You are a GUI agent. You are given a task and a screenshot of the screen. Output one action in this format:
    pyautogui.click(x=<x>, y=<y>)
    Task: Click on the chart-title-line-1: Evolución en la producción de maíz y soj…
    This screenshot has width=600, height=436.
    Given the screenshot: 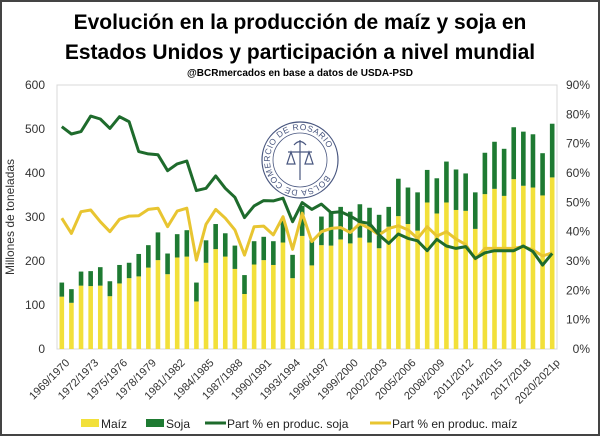 What is the action you would take?
    pyautogui.click(x=300, y=22)
    